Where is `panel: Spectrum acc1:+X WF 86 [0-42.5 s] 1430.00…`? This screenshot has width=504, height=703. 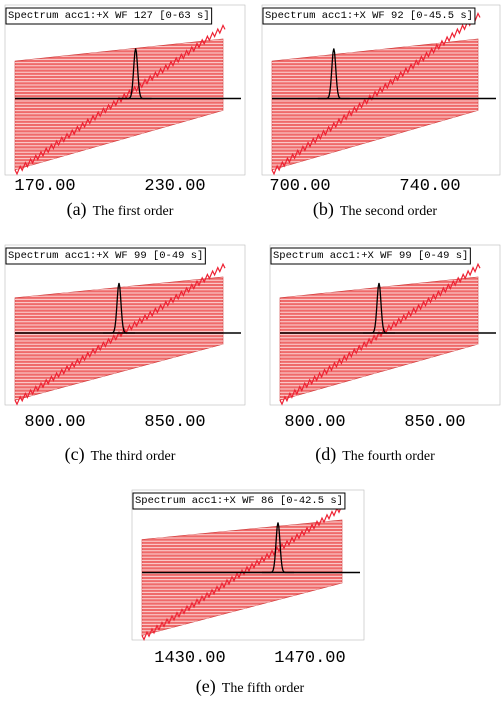
panel: Spectrum acc1:+X WF 86 [0-42.5 s] 1430.00… is located at coordinates (248, 593).